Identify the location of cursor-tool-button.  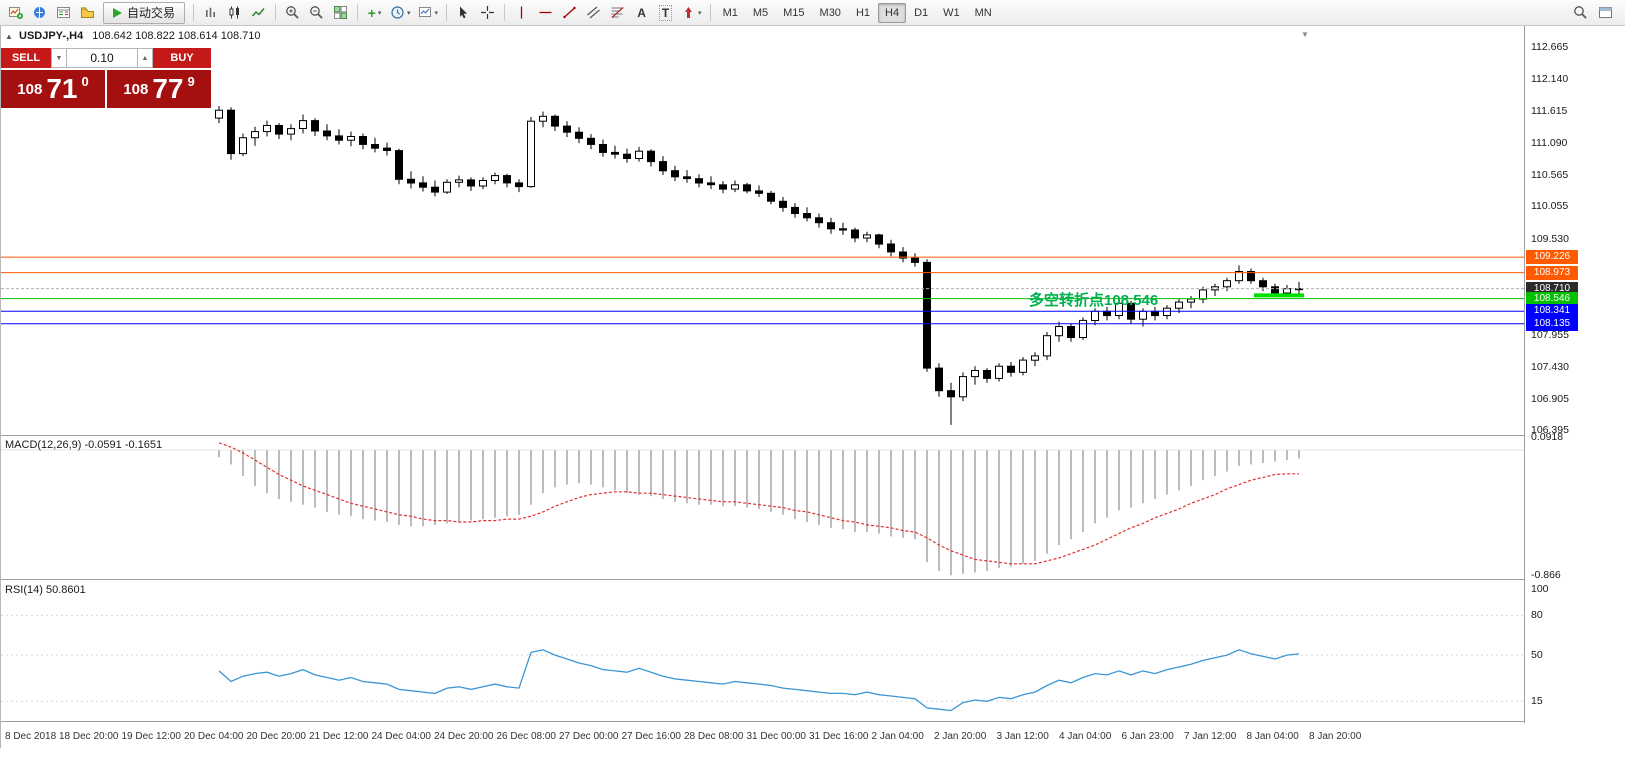
(463, 13).